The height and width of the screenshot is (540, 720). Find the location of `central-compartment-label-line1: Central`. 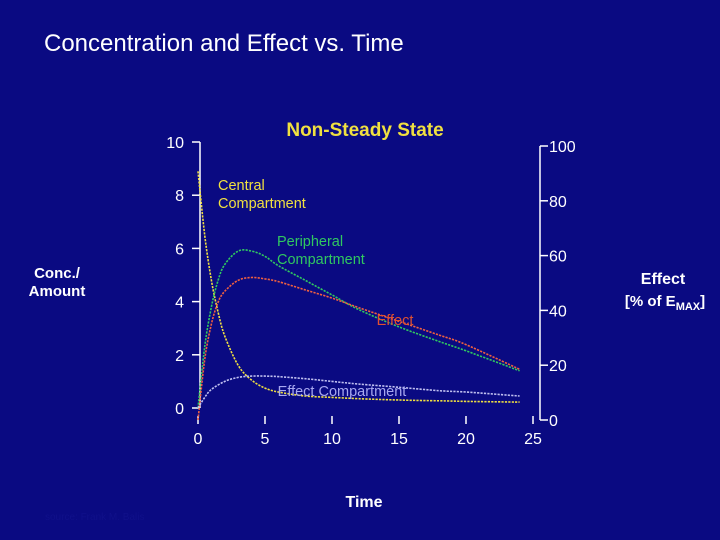

central-compartment-label-line1: Central is located at coordinates (241, 186).